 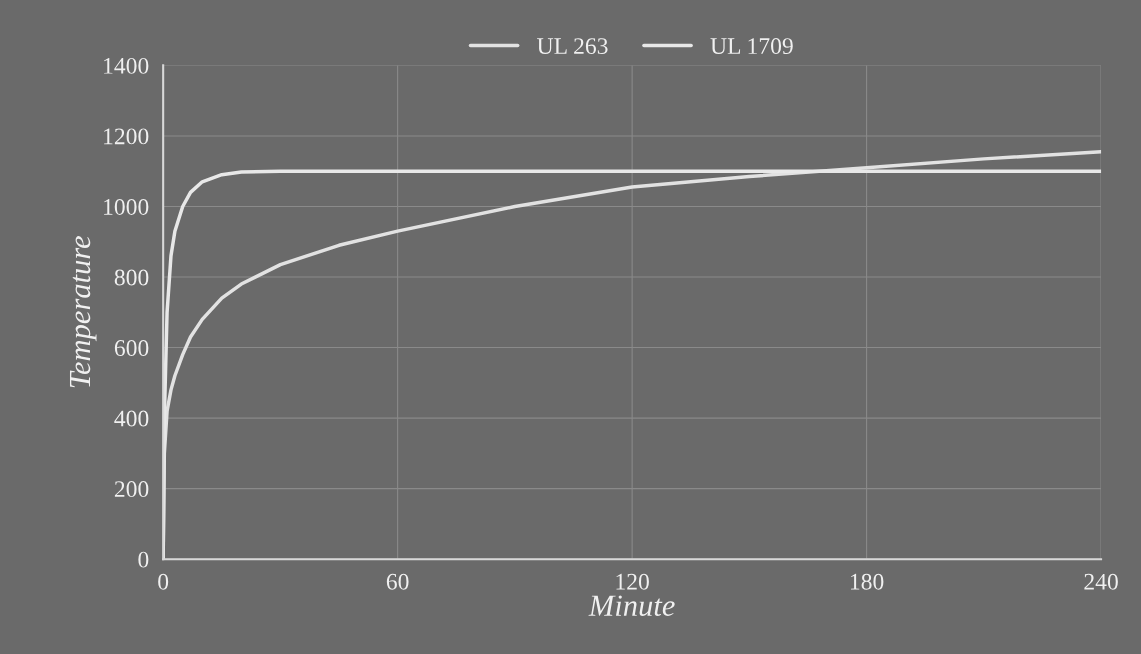 I want to click on x-tick-label: 240, so click(x=1101, y=581).